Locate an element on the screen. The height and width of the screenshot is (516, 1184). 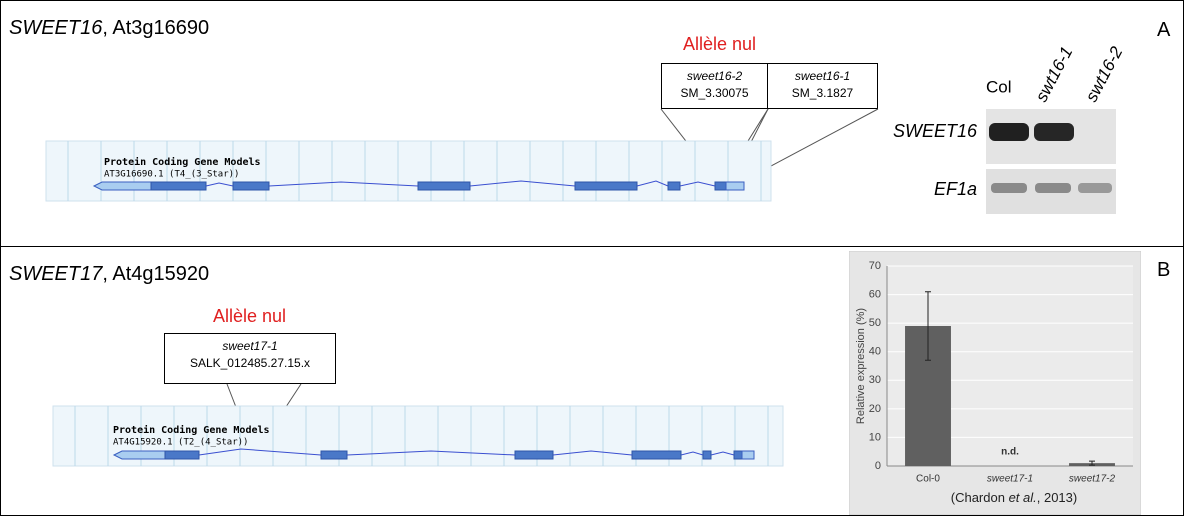
annotation: n.d. is located at coordinates (1010, 452).